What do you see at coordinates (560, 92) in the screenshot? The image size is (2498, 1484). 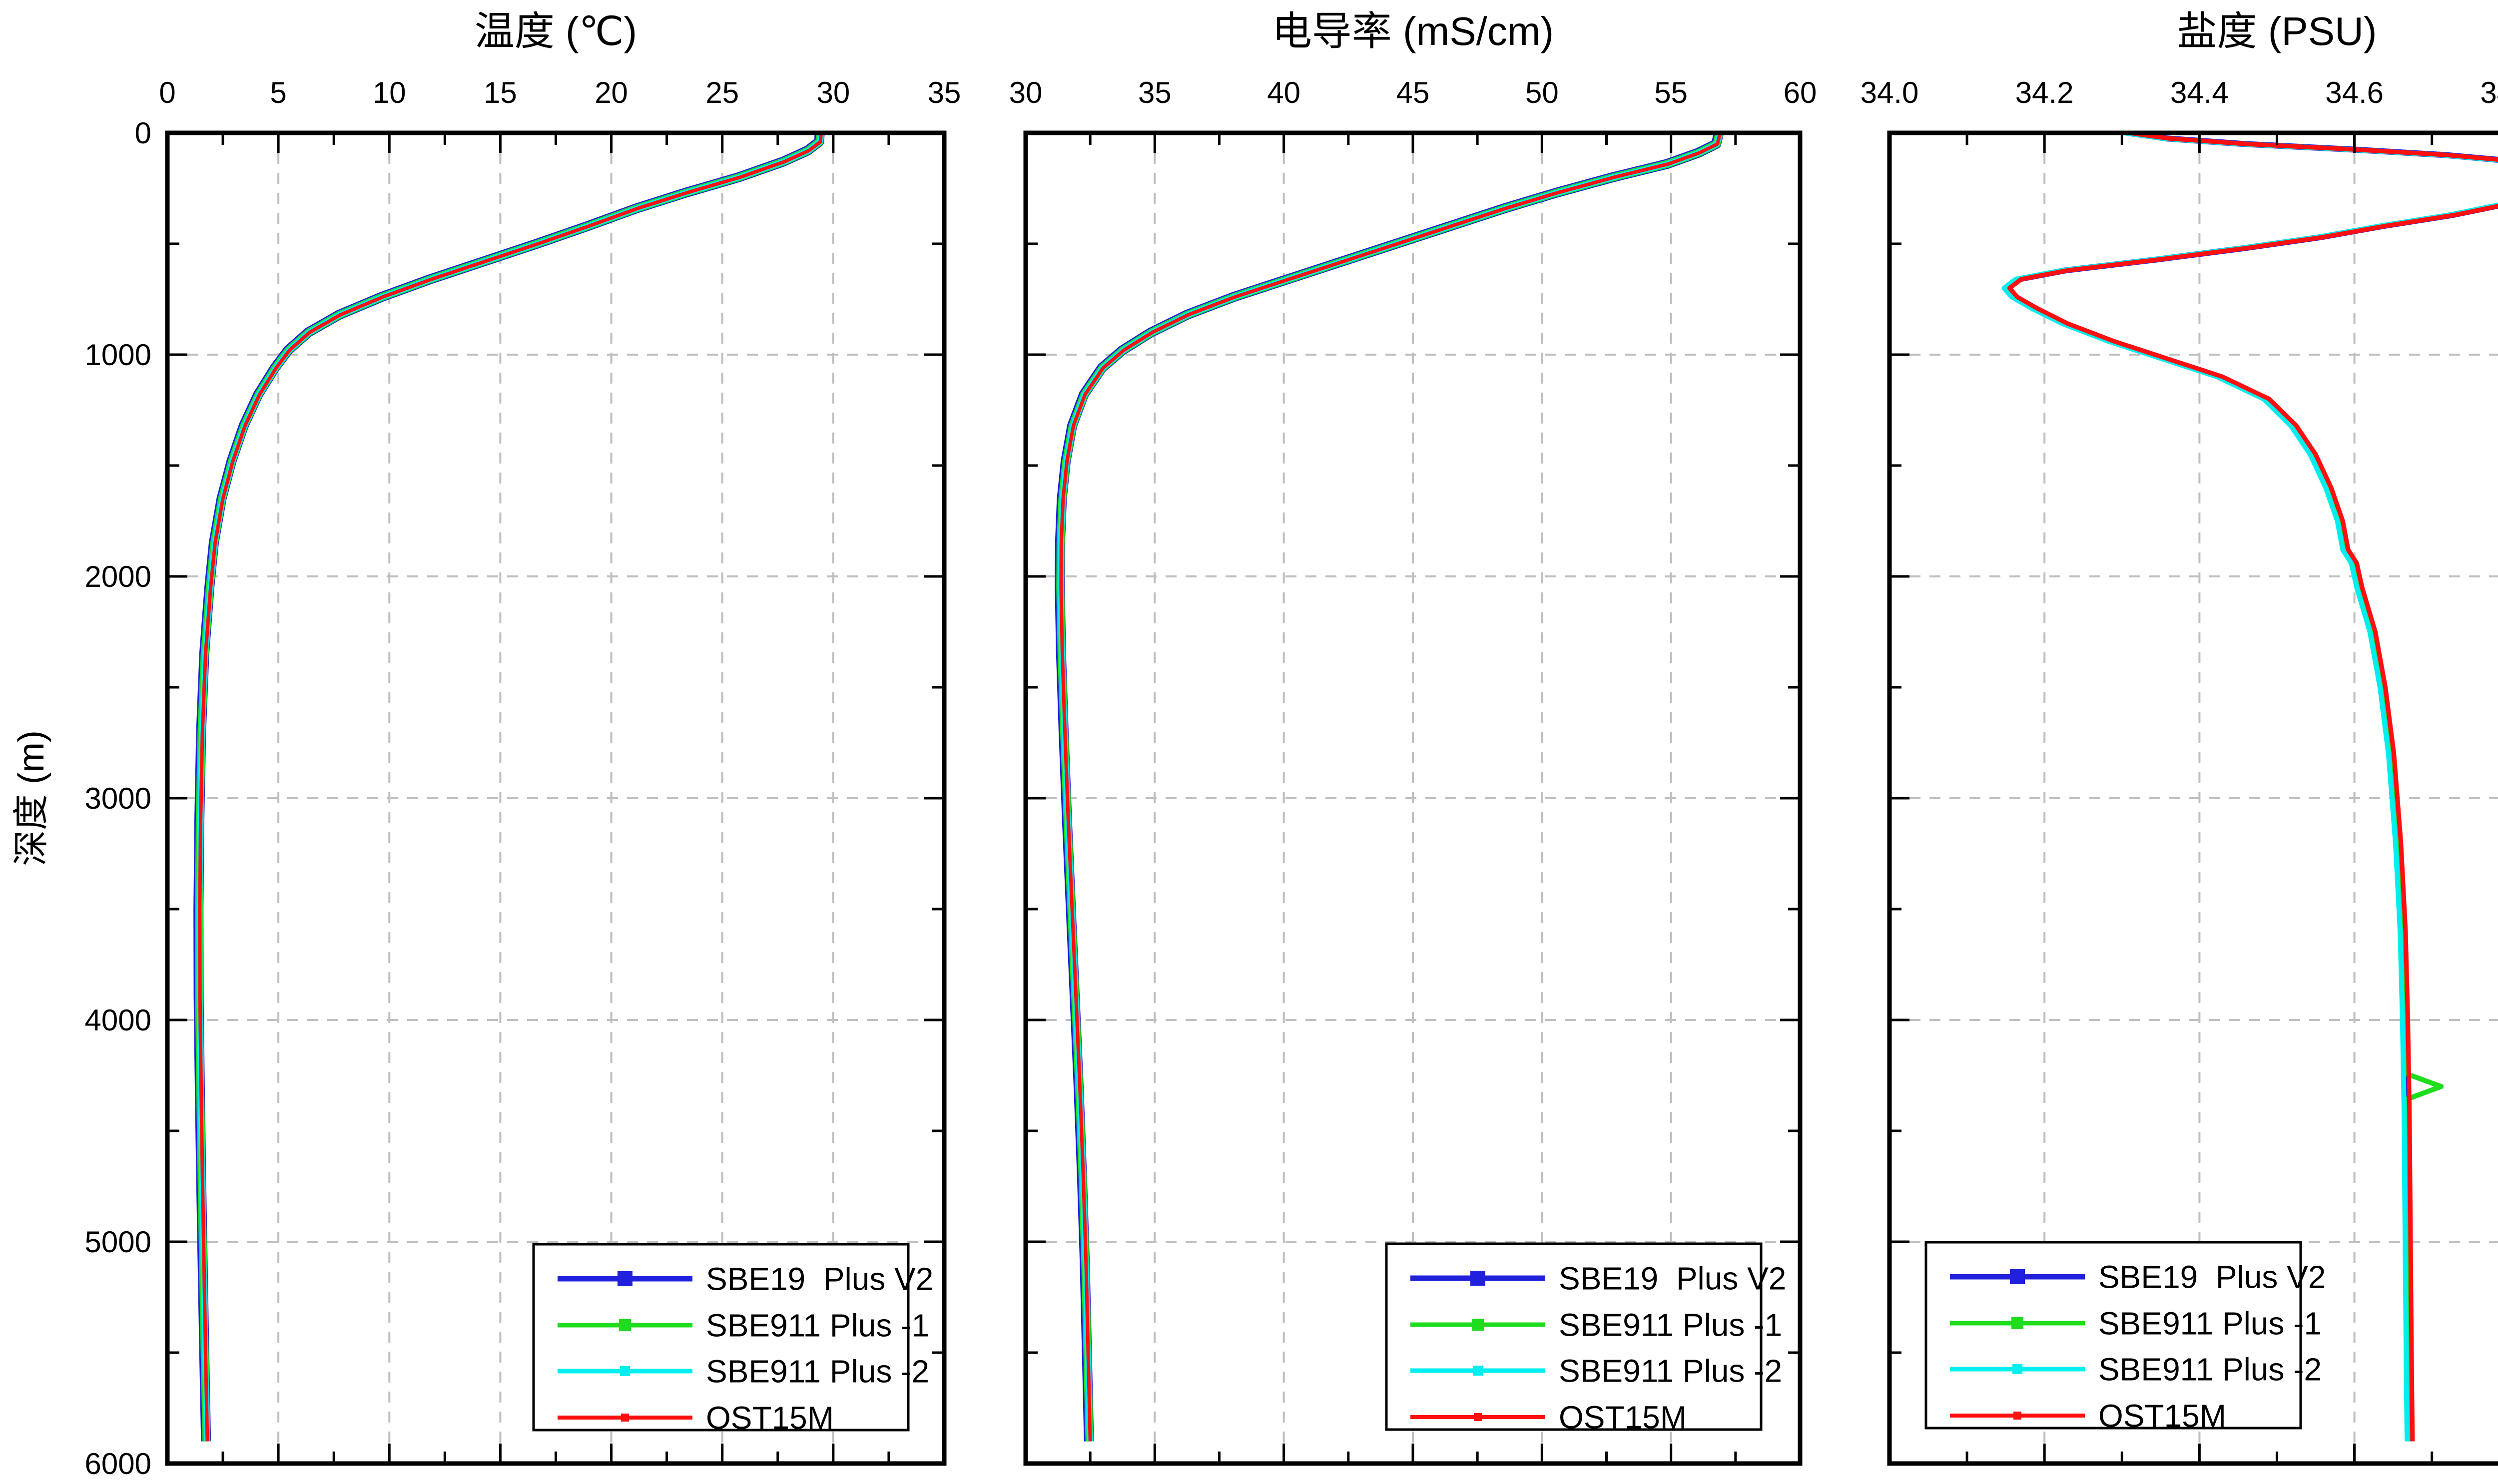 I see `x-tick-labels: 0 5 10 15 20 25 30 35` at bounding box center [560, 92].